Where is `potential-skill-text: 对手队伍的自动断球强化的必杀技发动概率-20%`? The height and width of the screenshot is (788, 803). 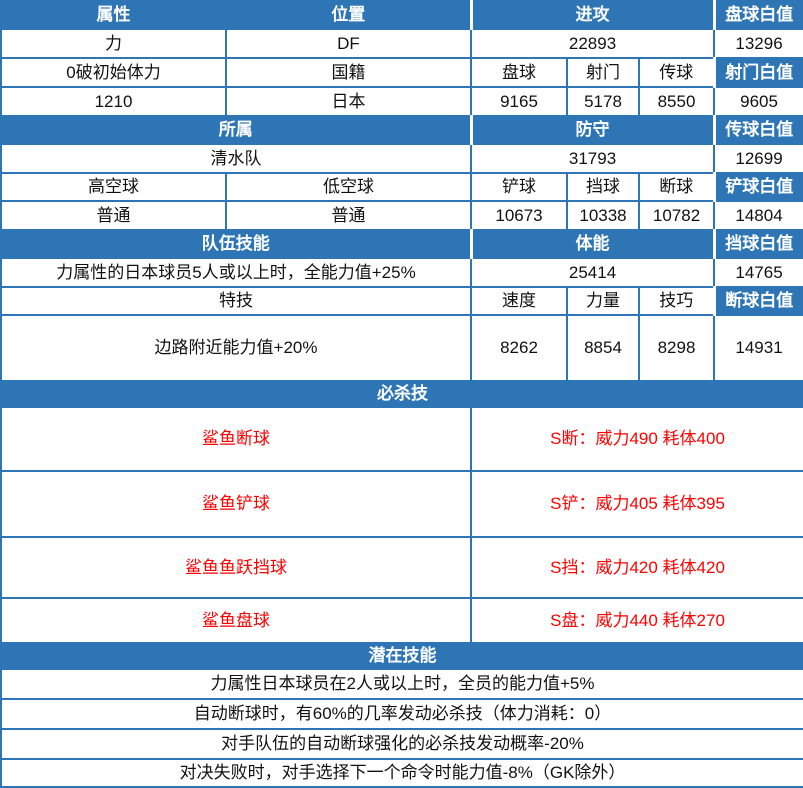
potential-skill-text: 对手队伍的自动断球强化的必杀技发动概率-20% is located at coordinates (401, 744).